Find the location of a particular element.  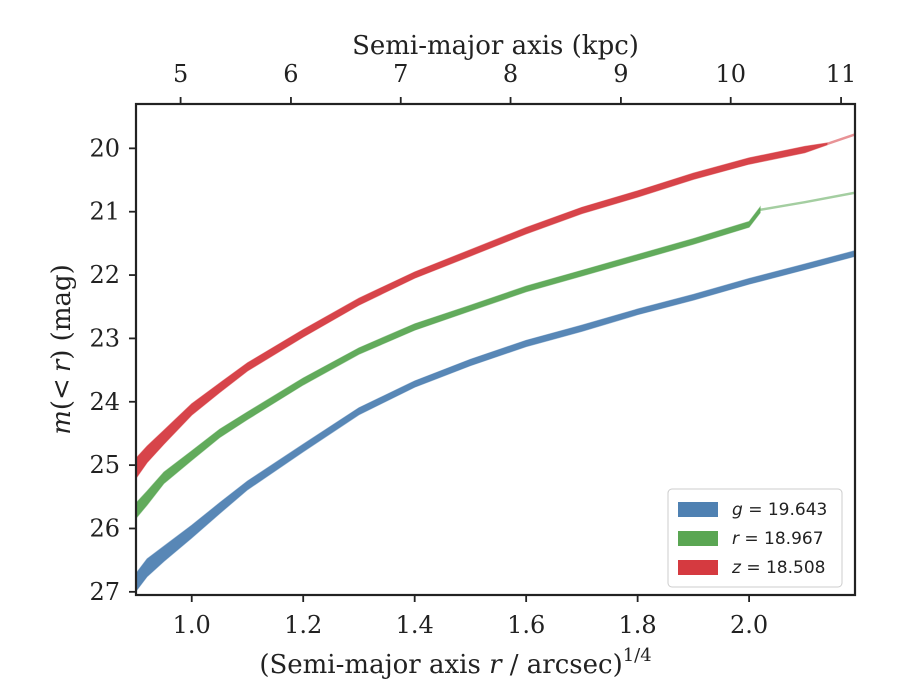

top-tick-label: 5 is located at coordinates (180, 74).